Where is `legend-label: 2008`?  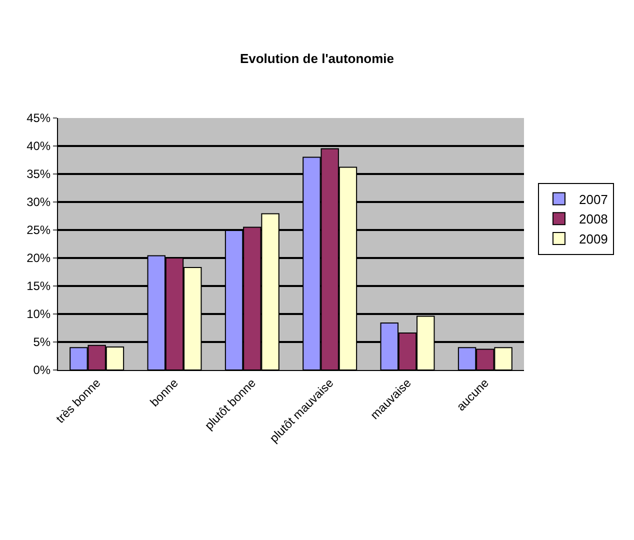
legend-label: 2008 is located at coordinates (593, 219).